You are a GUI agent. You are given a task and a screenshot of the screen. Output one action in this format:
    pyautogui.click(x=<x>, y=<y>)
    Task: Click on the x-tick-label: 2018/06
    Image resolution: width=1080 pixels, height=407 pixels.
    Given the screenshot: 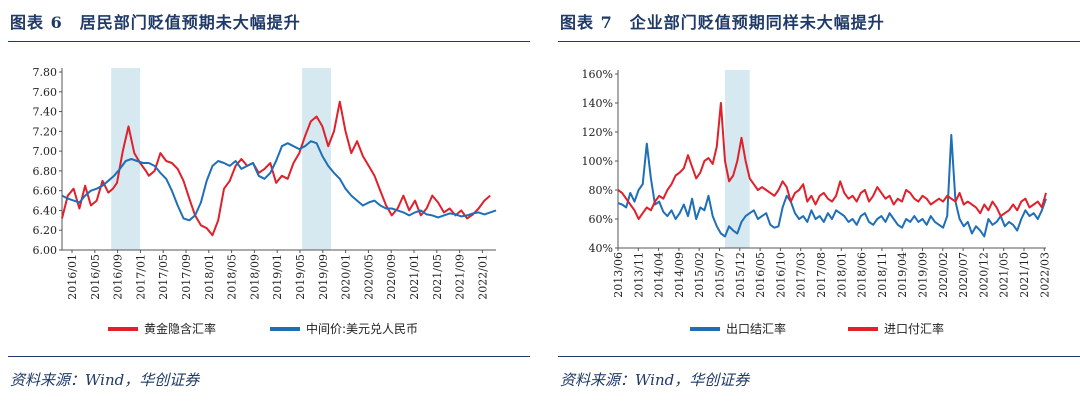 What is the action you would take?
    pyautogui.click(x=862, y=275)
    